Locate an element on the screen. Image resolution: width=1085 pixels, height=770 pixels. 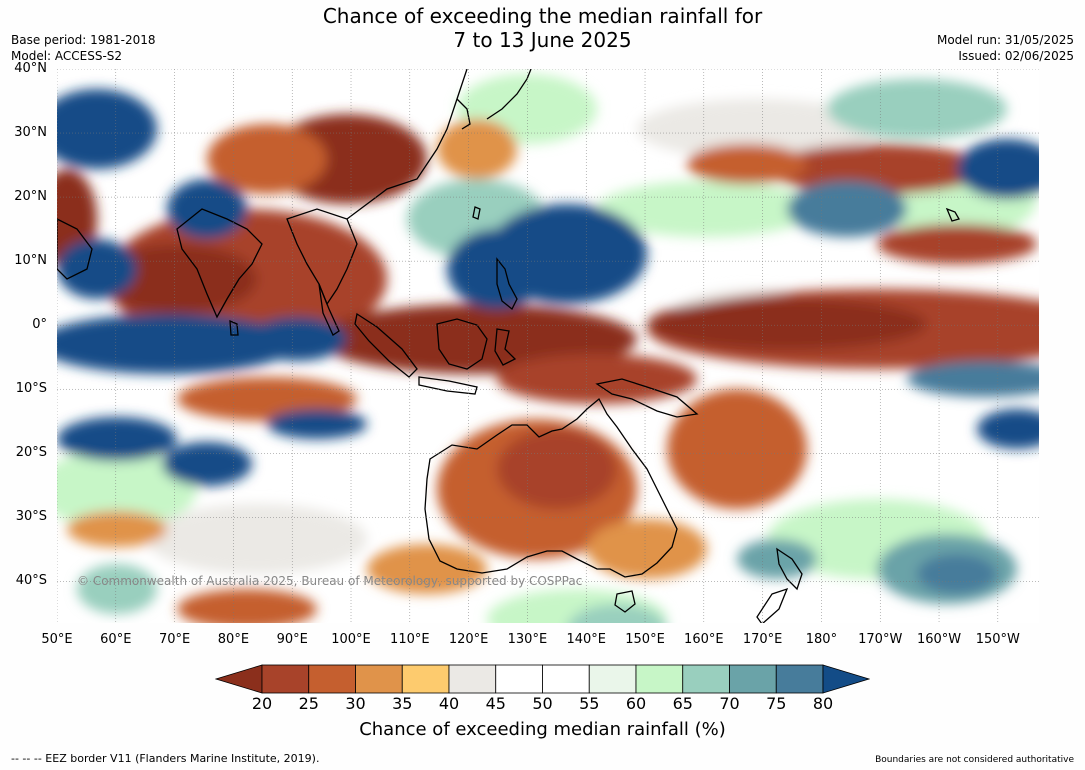
colorbar-tick-label: 75 is located at coordinates (776, 703).